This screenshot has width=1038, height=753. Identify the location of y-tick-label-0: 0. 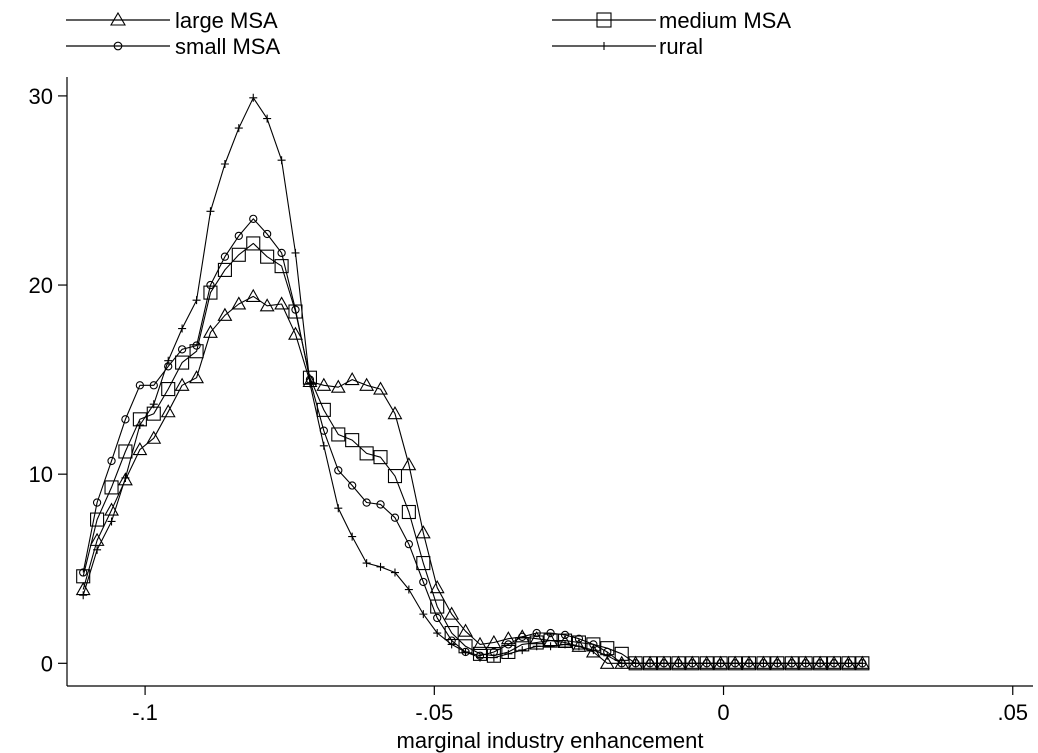
(47, 663).